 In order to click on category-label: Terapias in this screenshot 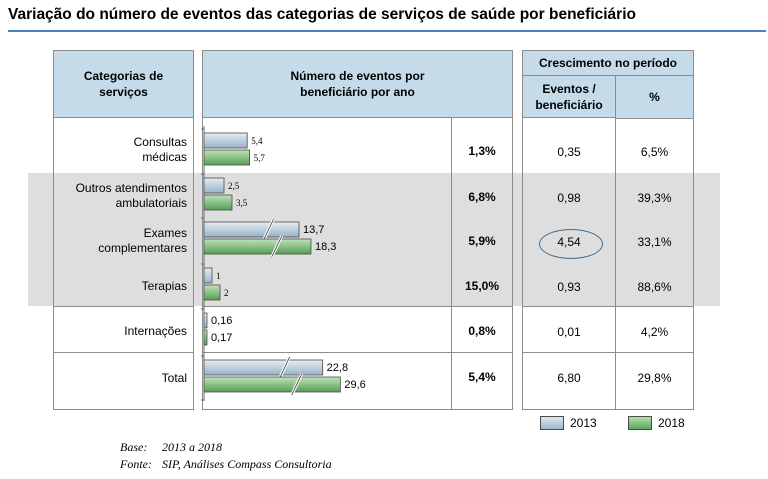, I will do `click(164, 285)`.